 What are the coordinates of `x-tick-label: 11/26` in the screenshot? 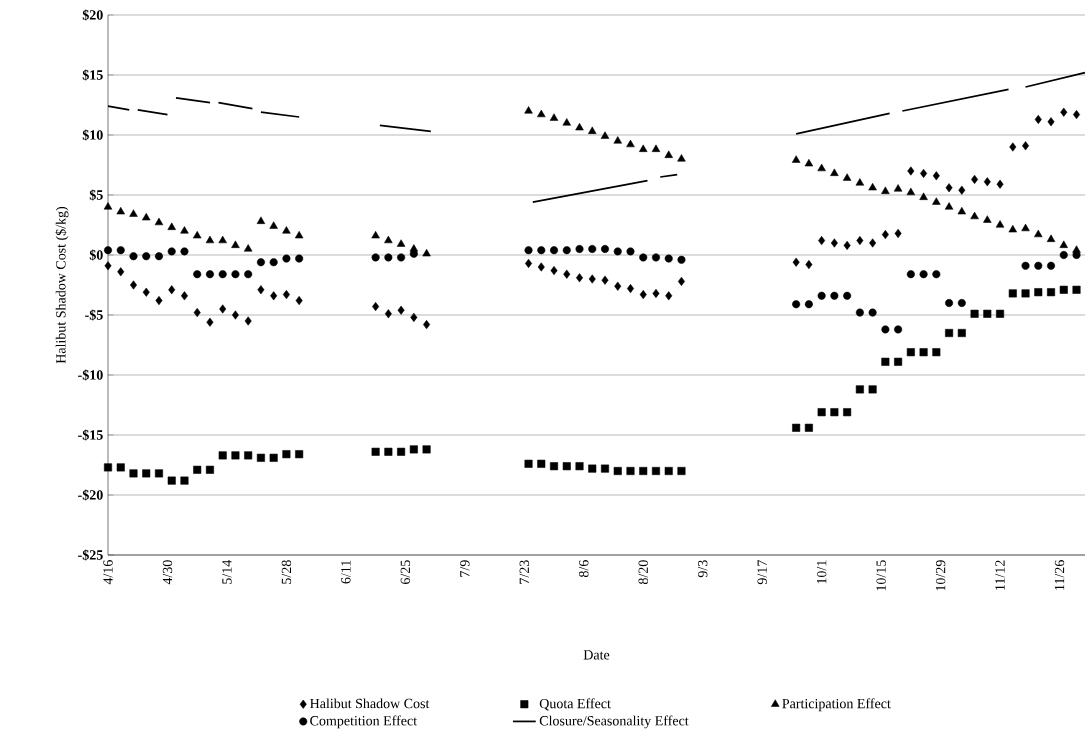 It's located at (1059, 575).